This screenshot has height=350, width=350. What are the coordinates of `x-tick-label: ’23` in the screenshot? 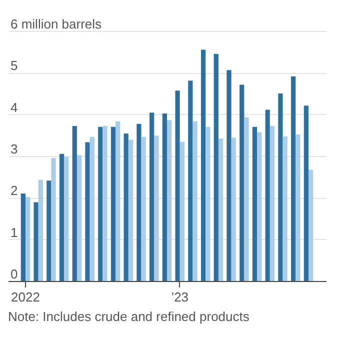 It's located at (180, 297).